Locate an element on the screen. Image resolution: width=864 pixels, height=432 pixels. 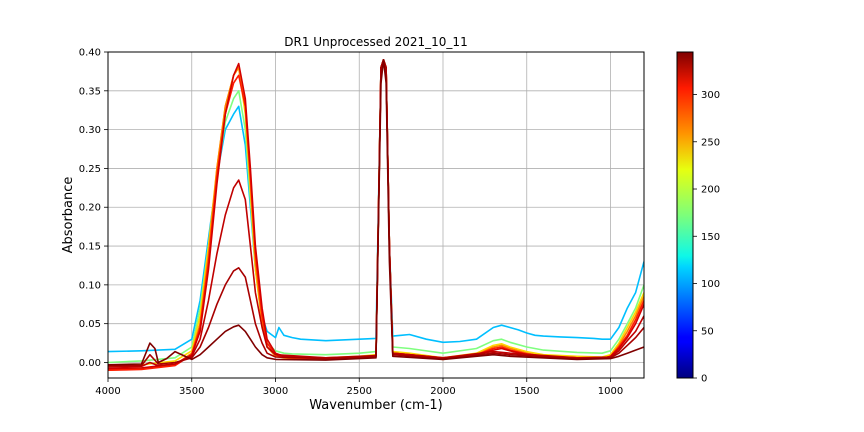
y-axis-label: Absorbance is located at coordinates (68, 215).